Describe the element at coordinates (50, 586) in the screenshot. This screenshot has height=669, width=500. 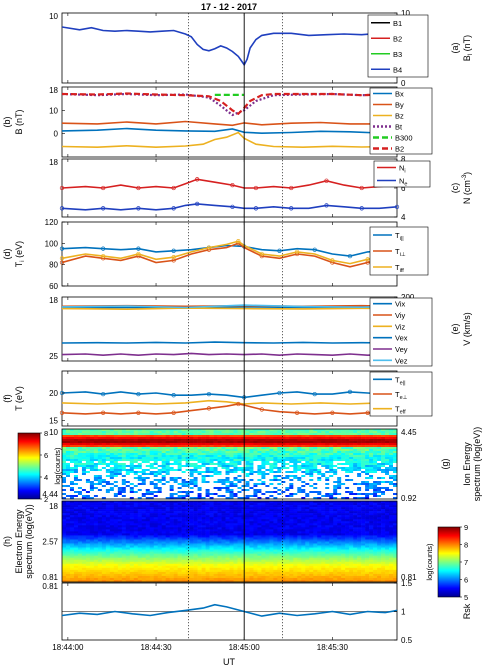
I see `left-edge-label: 0.81` at that location.